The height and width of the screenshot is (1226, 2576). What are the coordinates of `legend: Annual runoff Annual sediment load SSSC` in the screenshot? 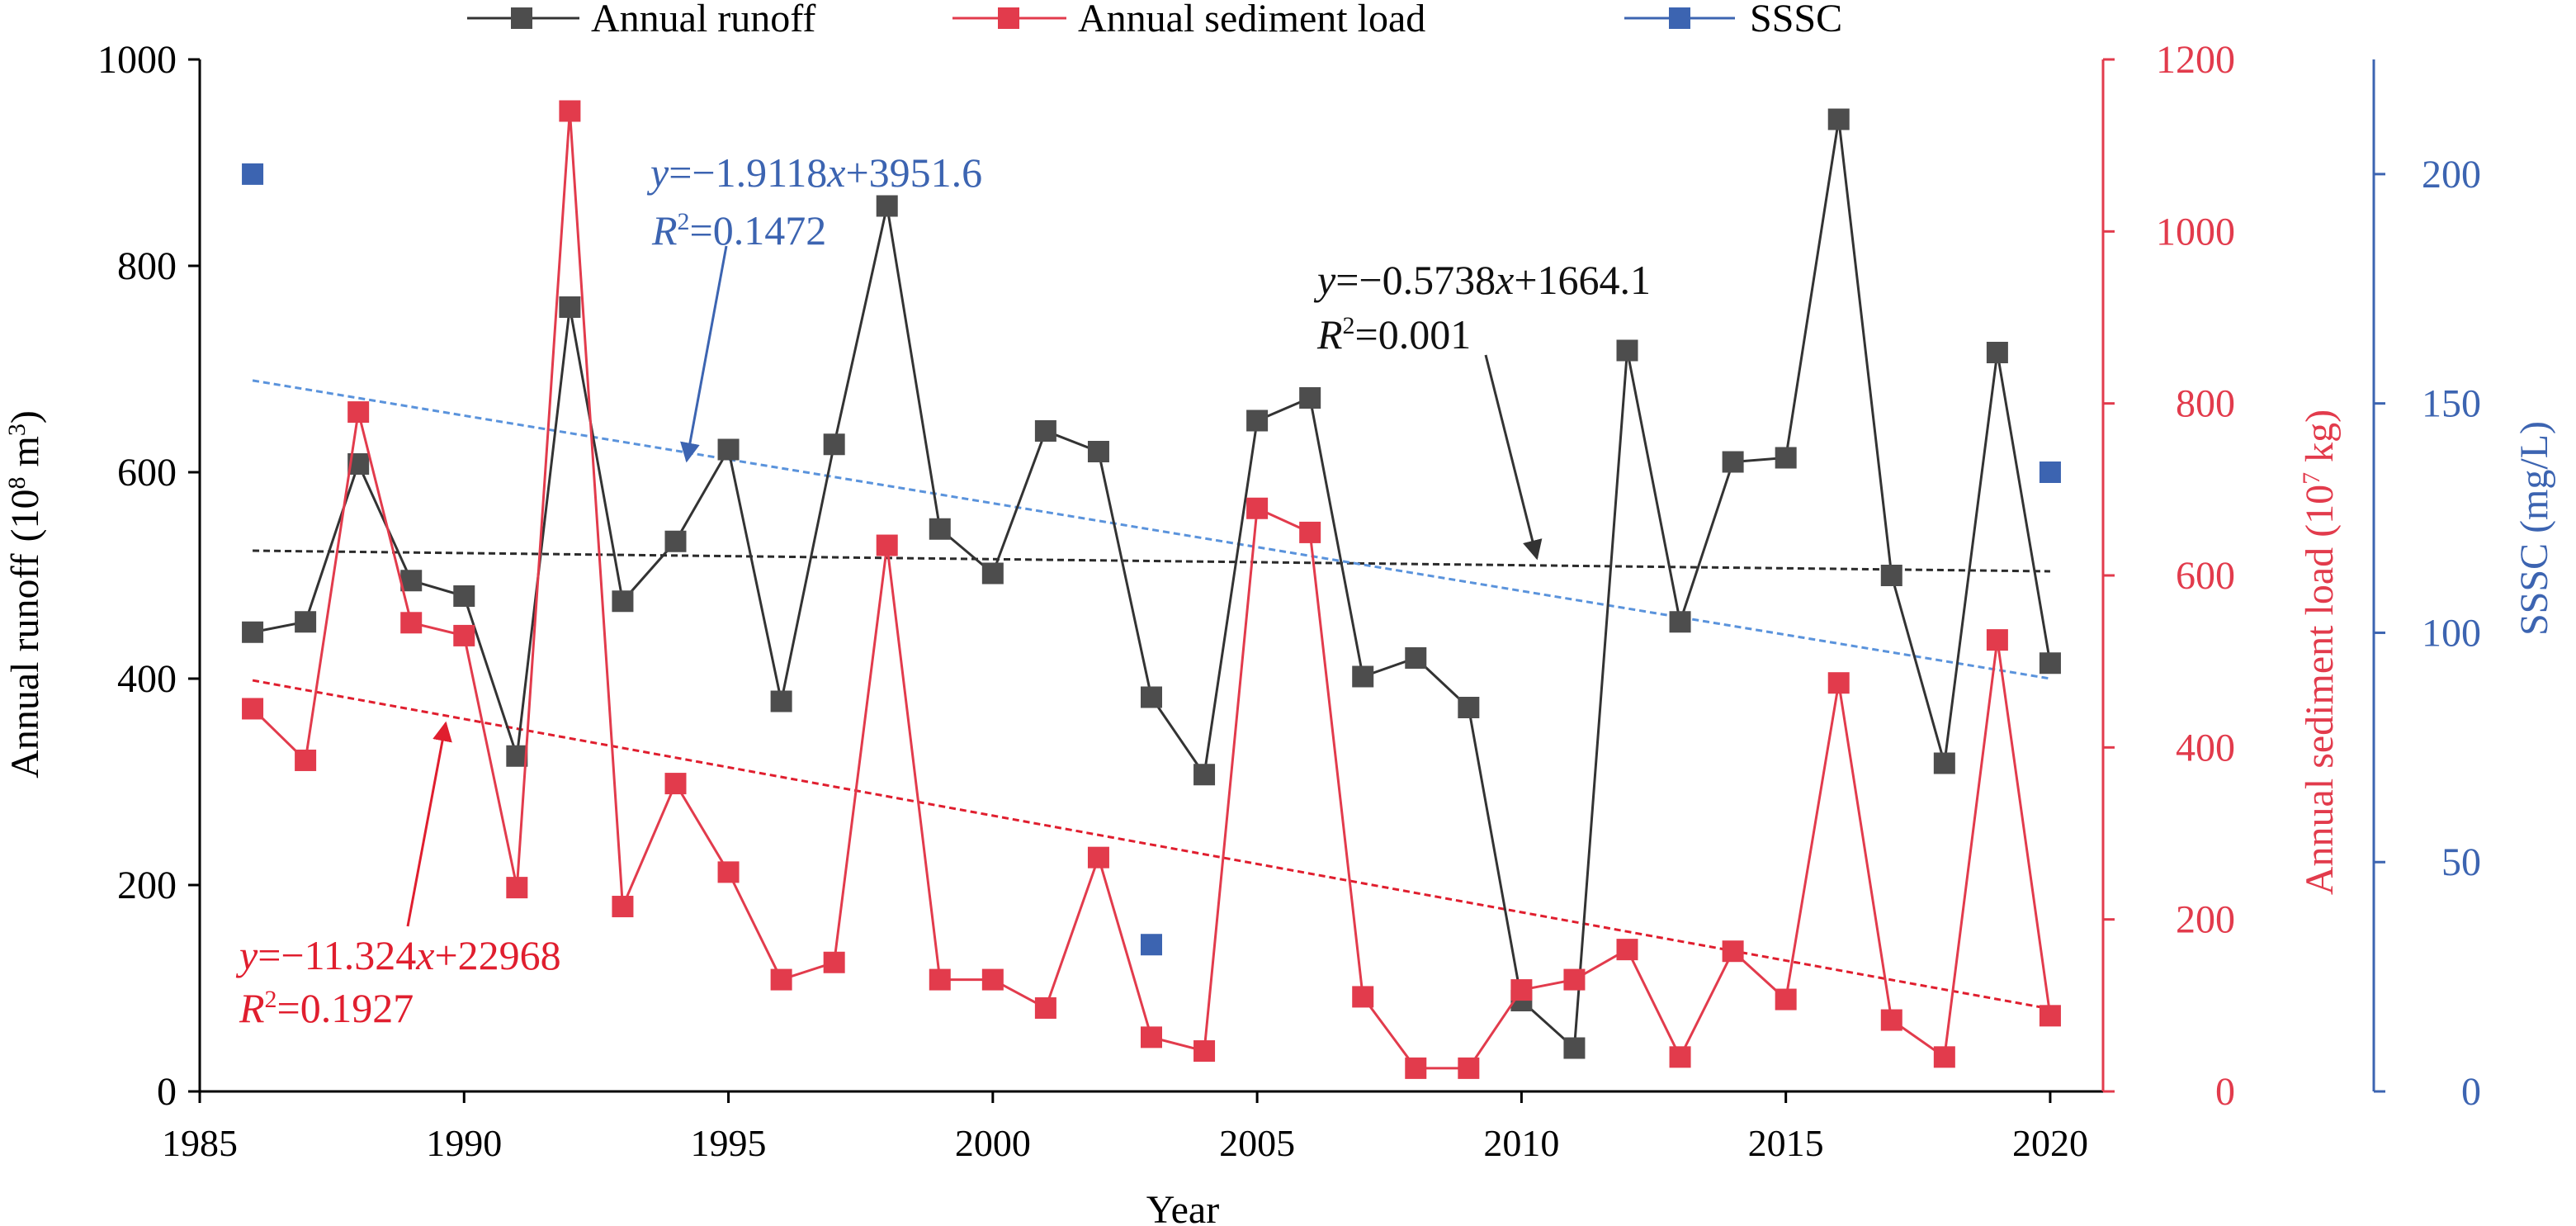 It's located at (1154, 20).